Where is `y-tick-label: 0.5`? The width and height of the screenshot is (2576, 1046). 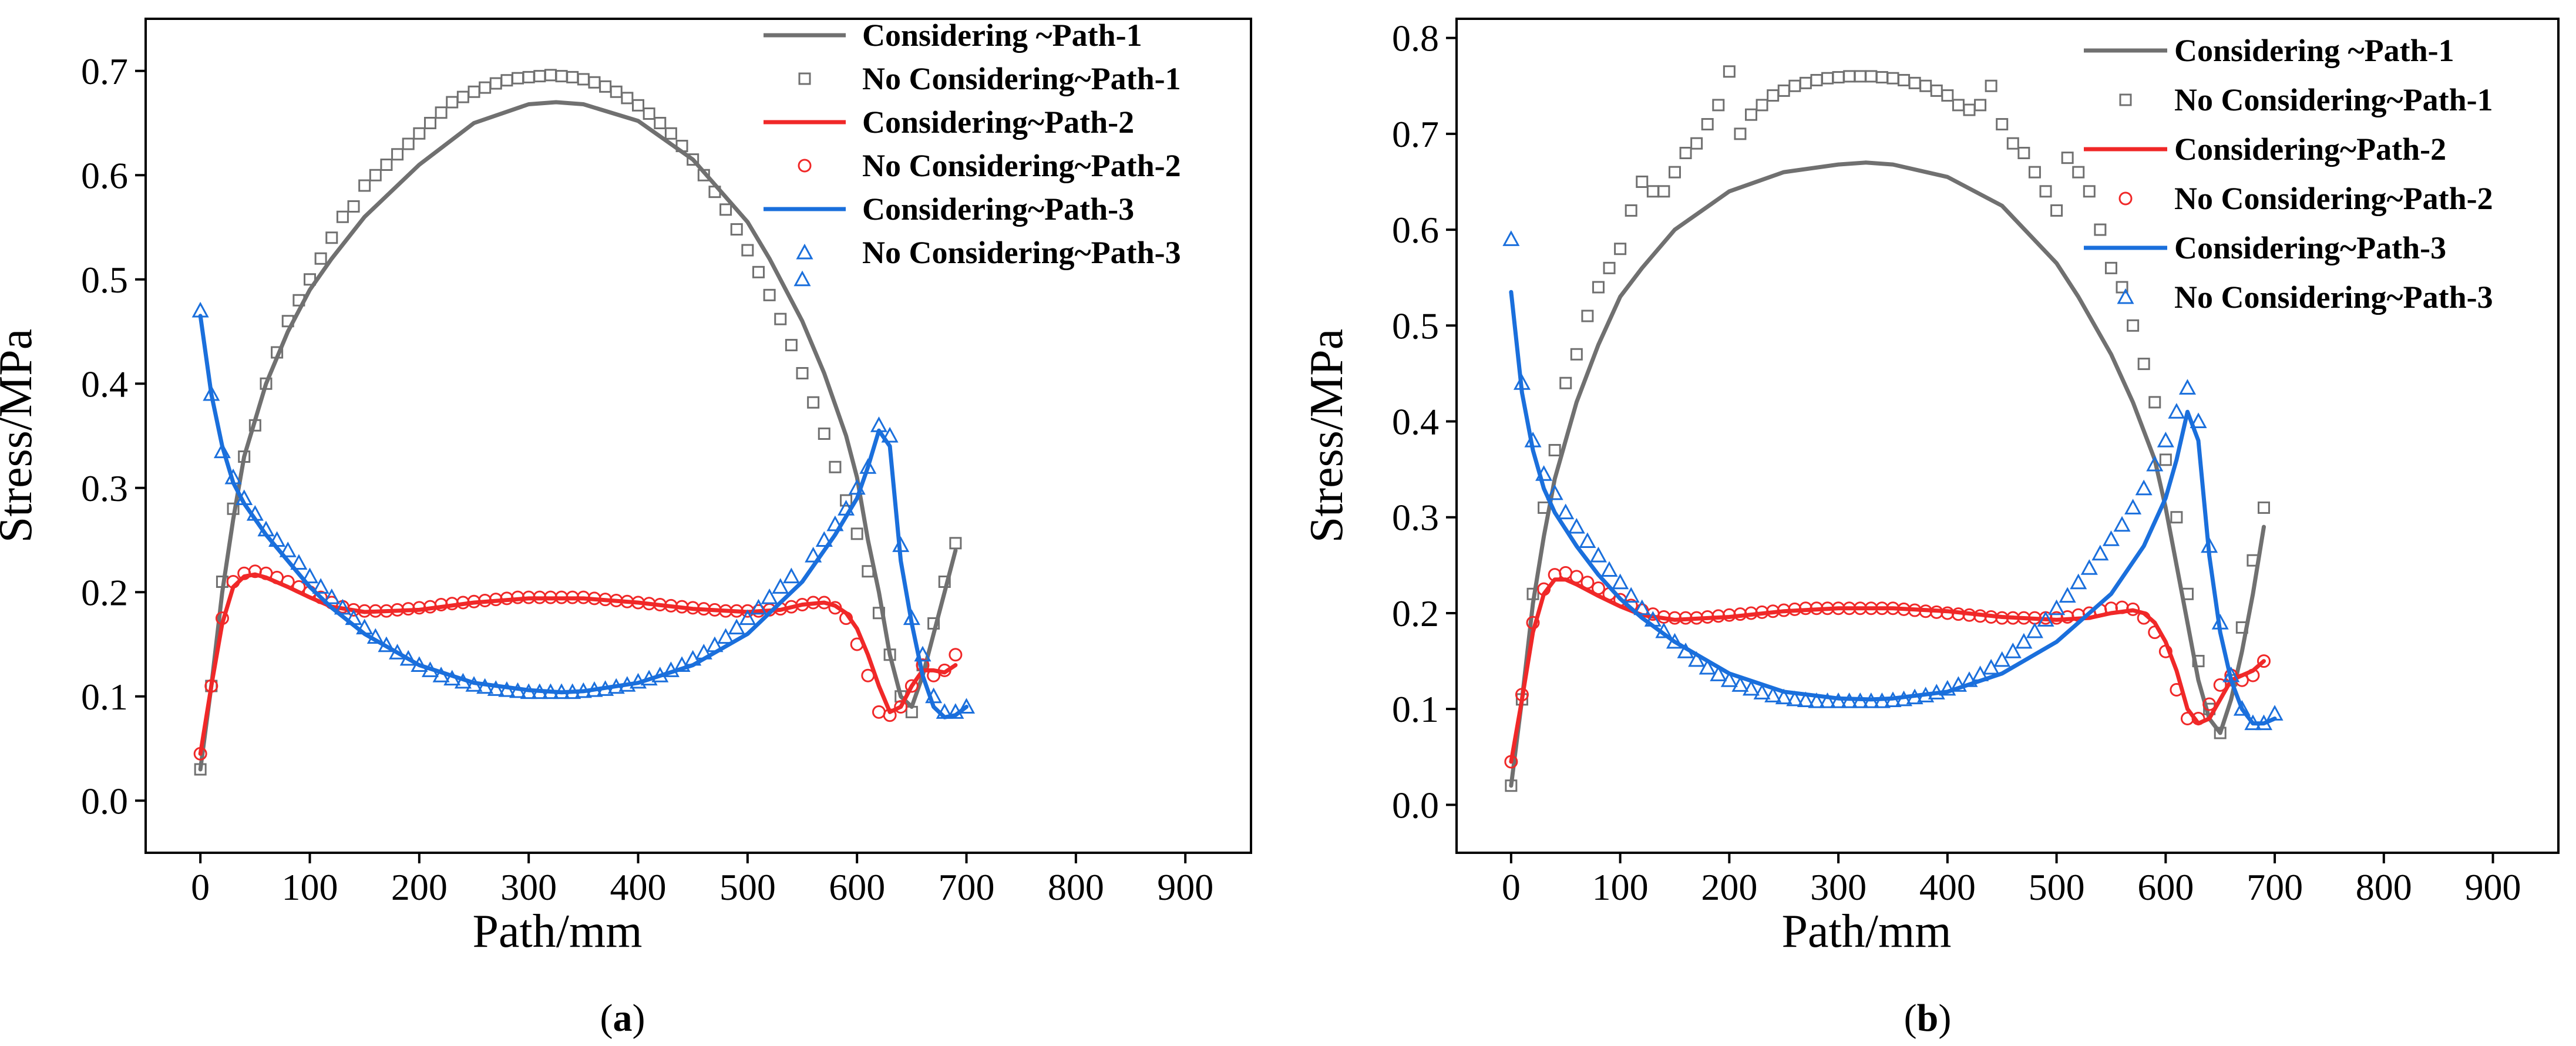 y-tick-label: 0.5 is located at coordinates (105, 280).